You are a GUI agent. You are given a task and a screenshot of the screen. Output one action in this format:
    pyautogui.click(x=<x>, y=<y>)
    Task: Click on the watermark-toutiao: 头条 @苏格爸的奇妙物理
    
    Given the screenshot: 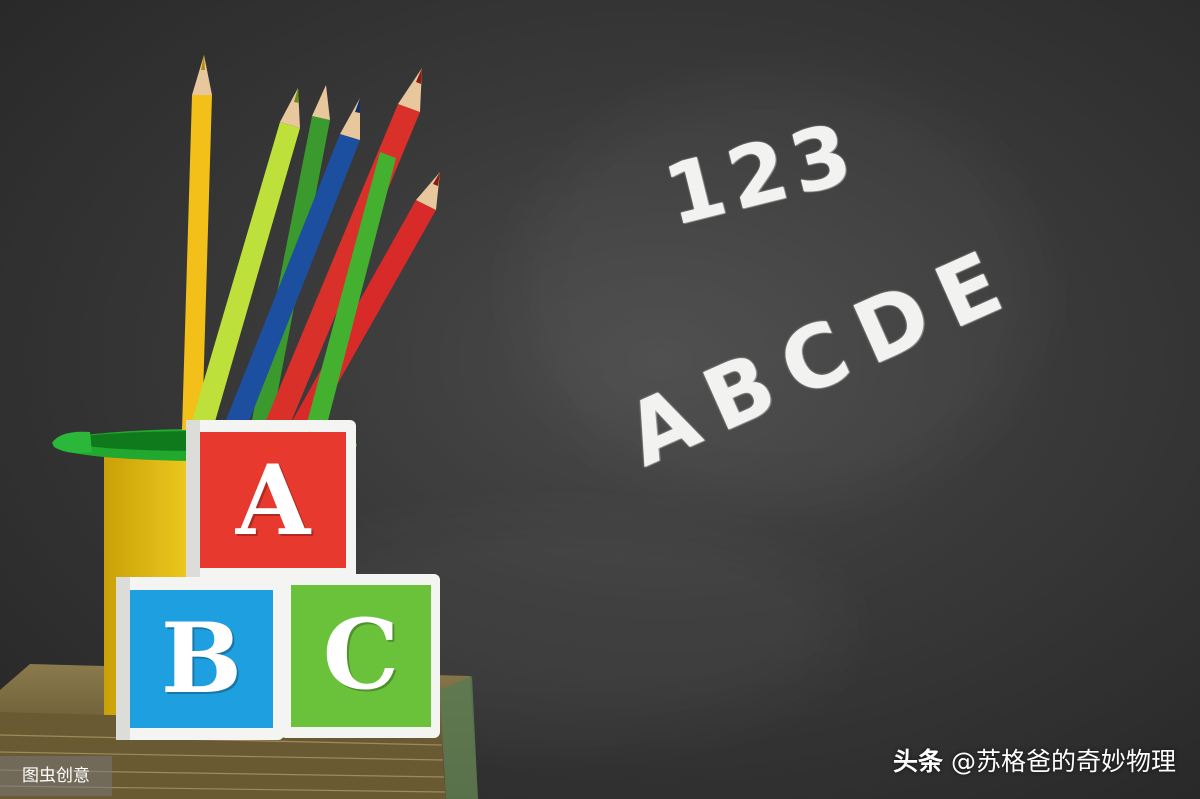 What is the action you would take?
    pyautogui.click(x=1034, y=762)
    